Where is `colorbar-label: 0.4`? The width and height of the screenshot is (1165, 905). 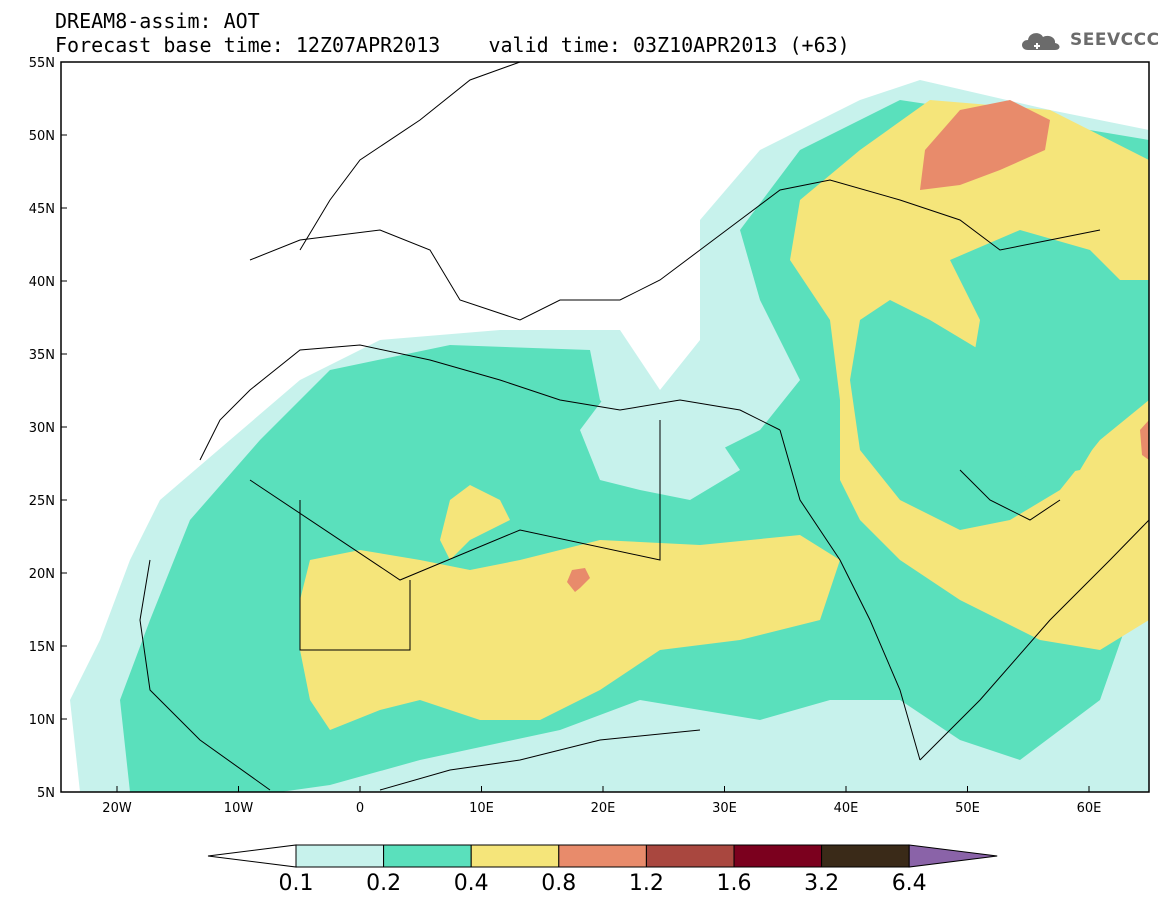
colorbar-label: 0.4 is located at coordinates (471, 883).